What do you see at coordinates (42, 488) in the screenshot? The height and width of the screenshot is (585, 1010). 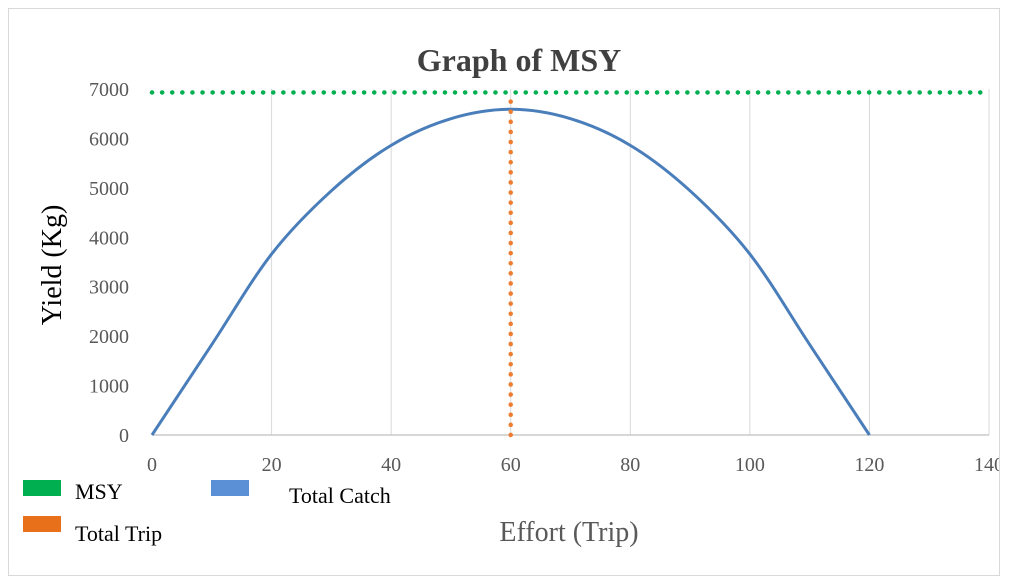 I see `legend-swatch-msy` at bounding box center [42, 488].